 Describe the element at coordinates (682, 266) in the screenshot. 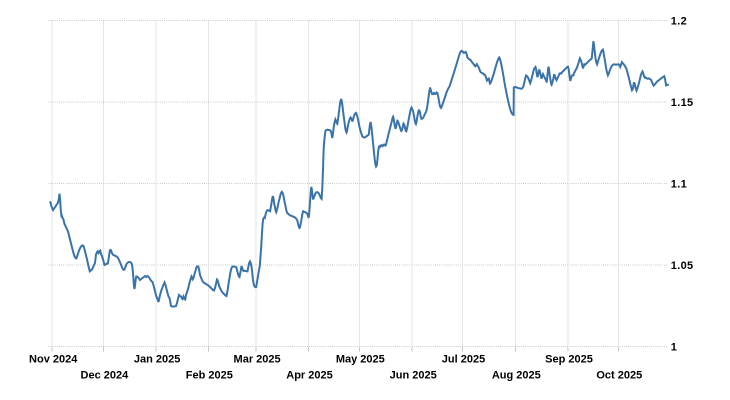

I see `svg-text: 1.05` at that location.